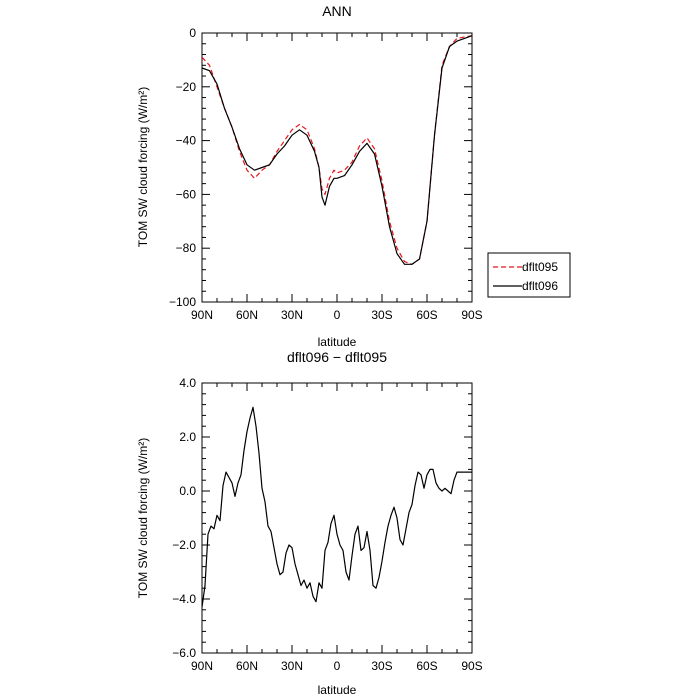 The height and width of the screenshot is (700, 700). I want to click on legend-label-dflt095: dflt095, so click(540, 267).